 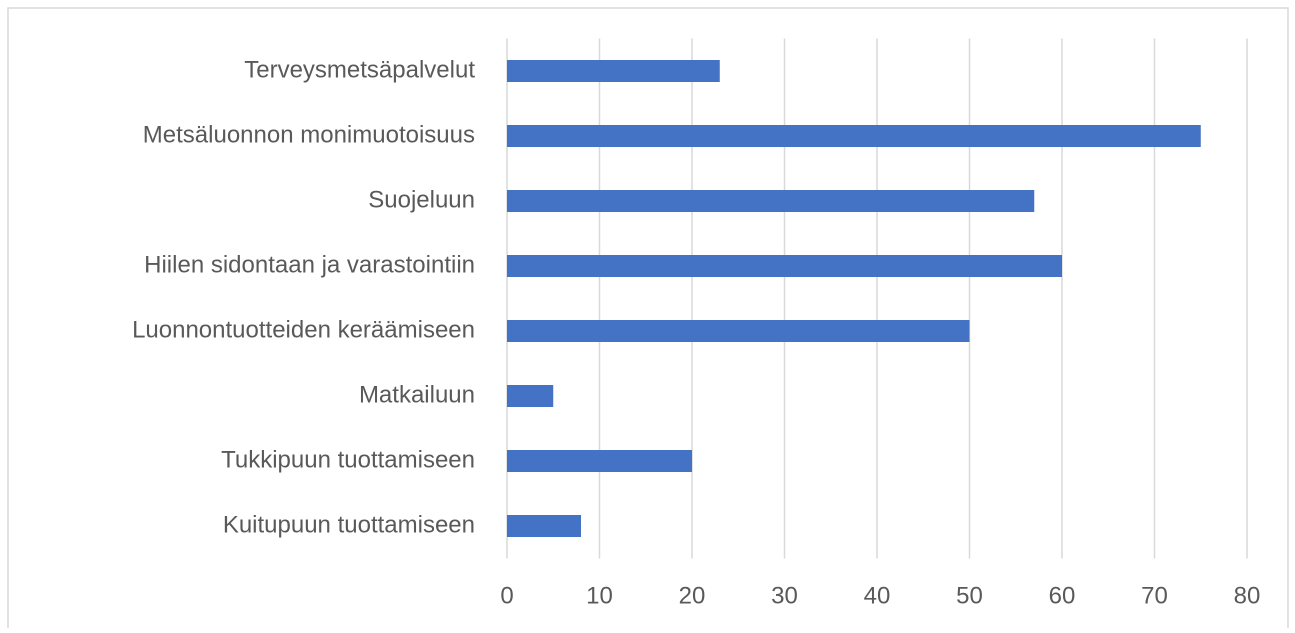 I want to click on x-tick-label: 70, so click(x=1154, y=595).